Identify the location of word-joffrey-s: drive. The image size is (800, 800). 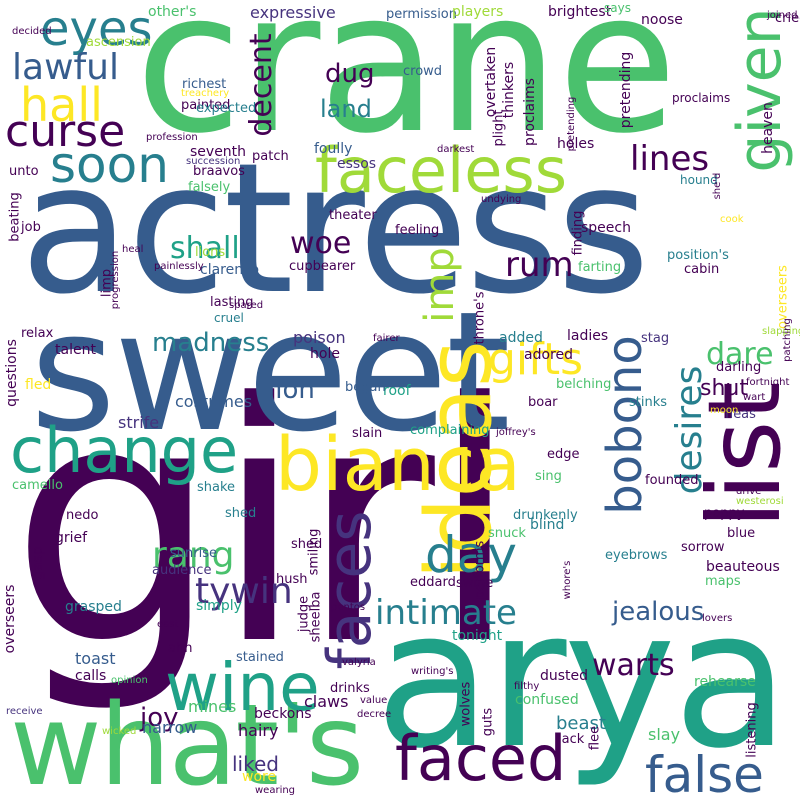
(749, 491).